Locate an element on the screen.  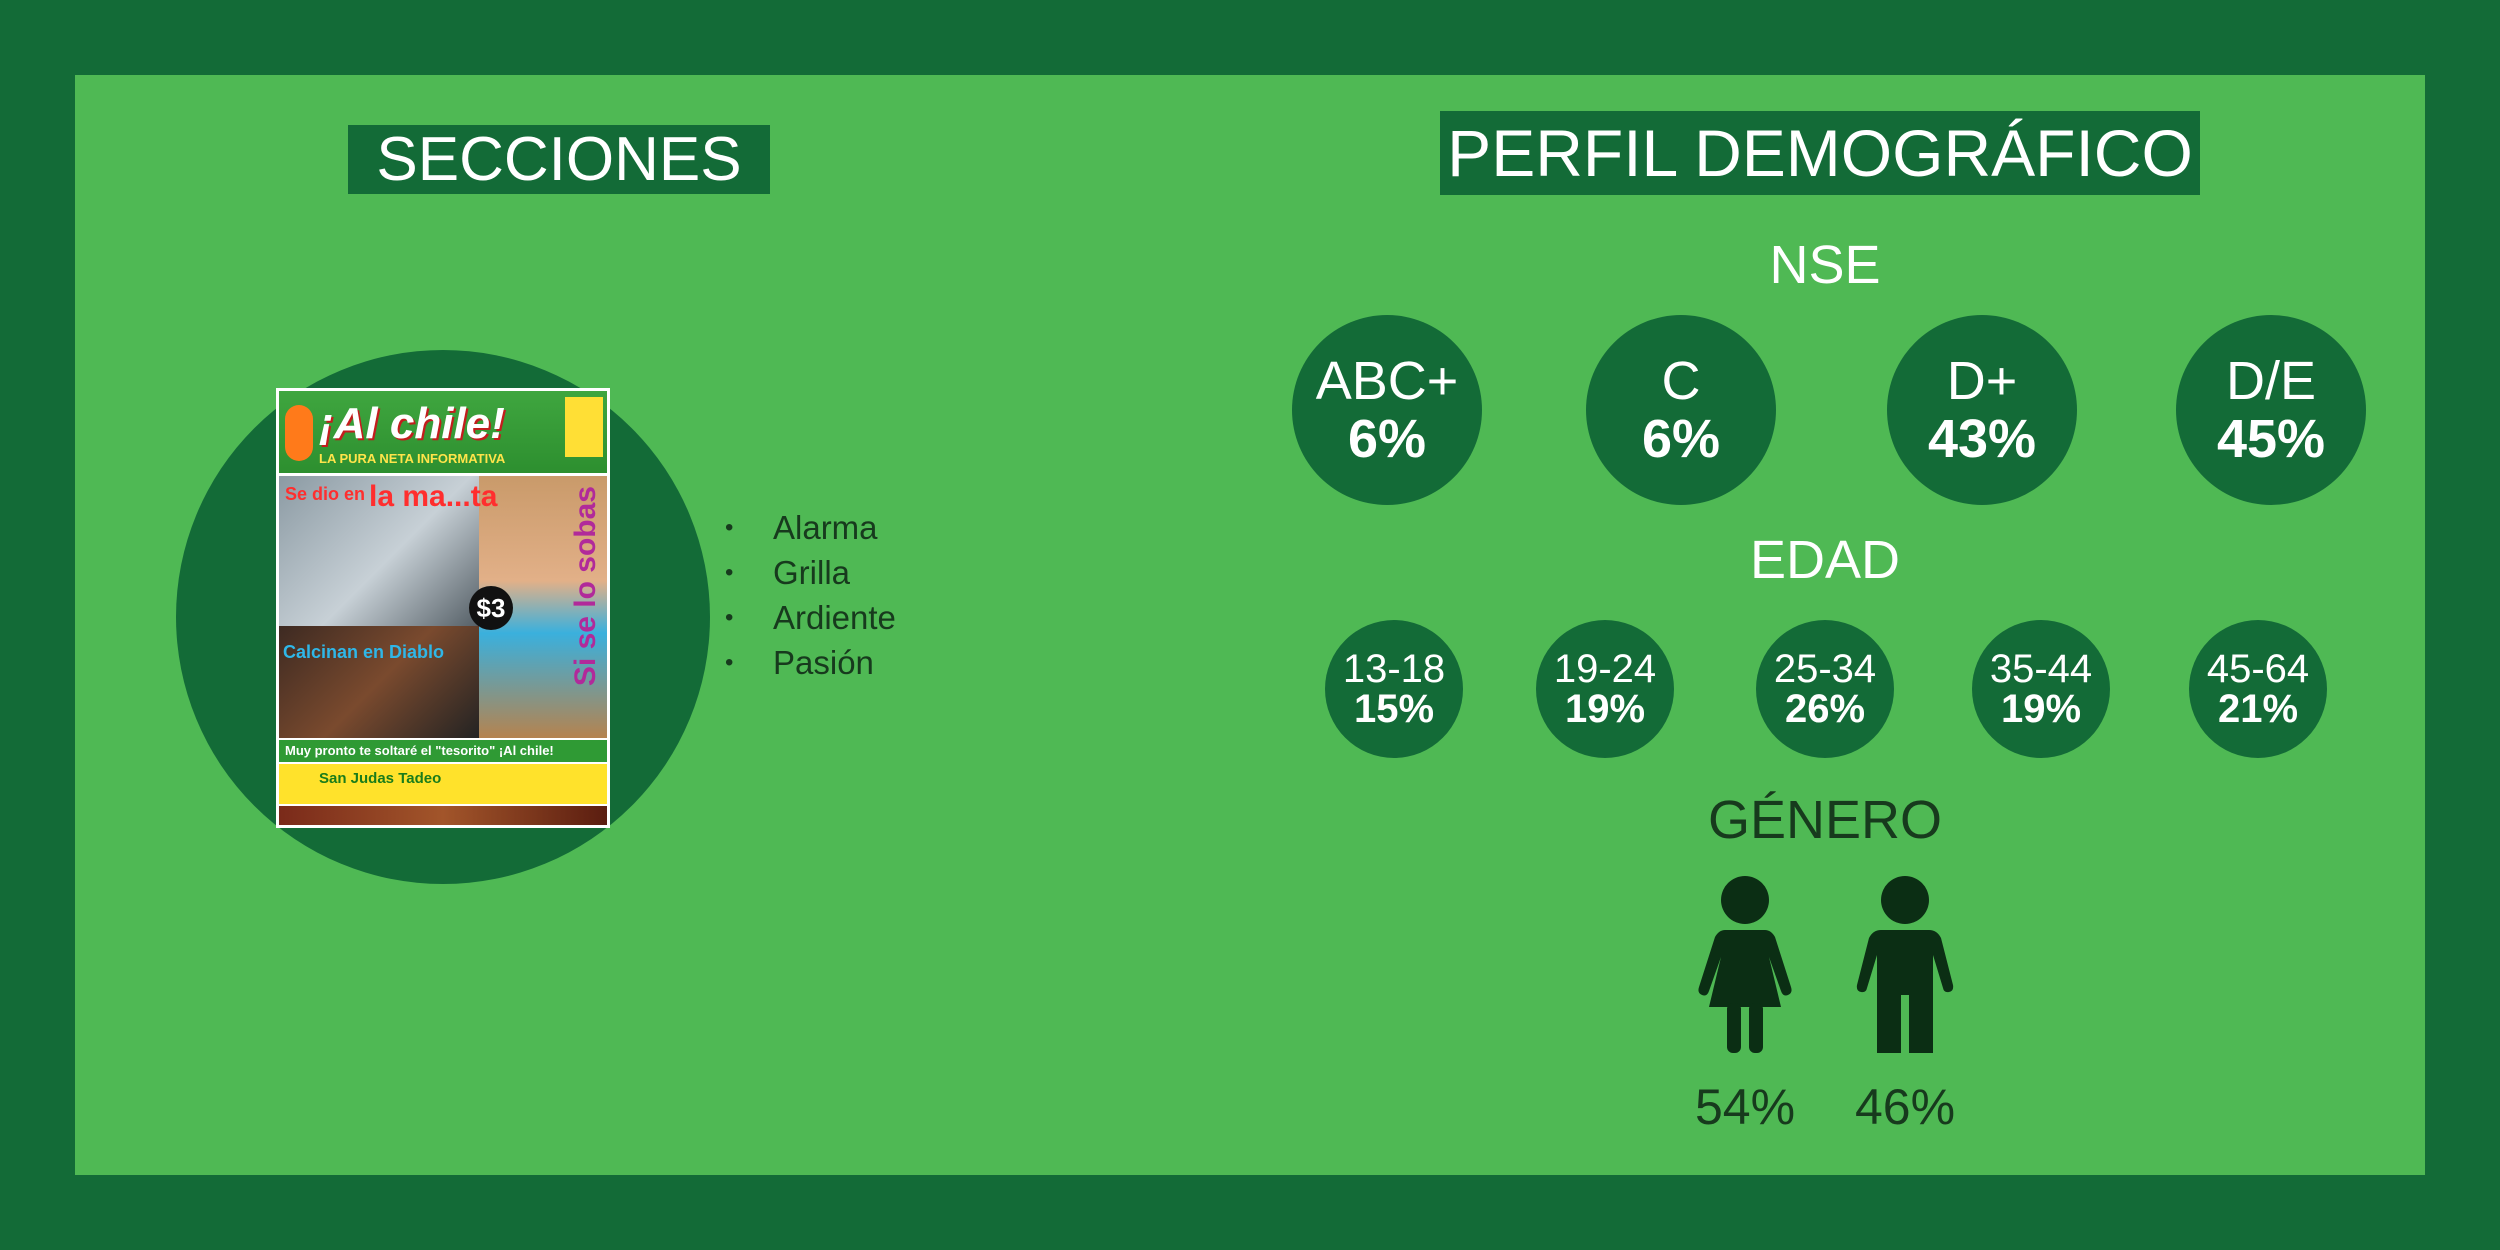
list-item: • Pasión is located at coordinates (810, 662).